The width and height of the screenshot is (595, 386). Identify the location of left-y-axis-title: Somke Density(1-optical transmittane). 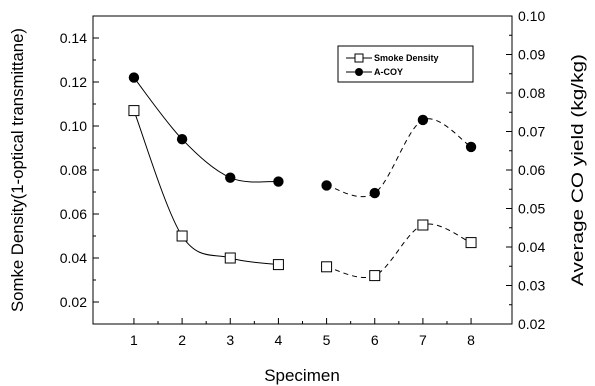
(17, 170).